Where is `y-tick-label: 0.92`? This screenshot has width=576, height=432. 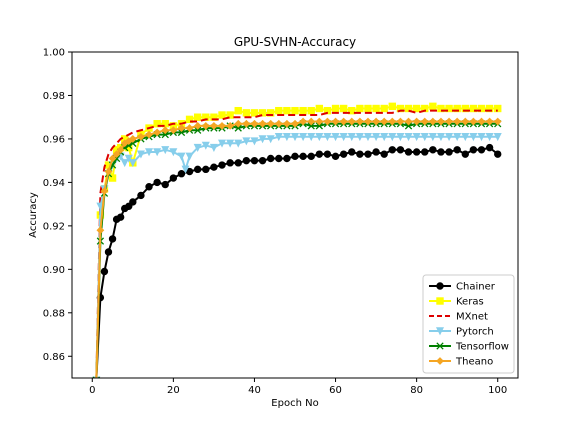
y-tick-label: 0.92 is located at coordinates (54, 226).